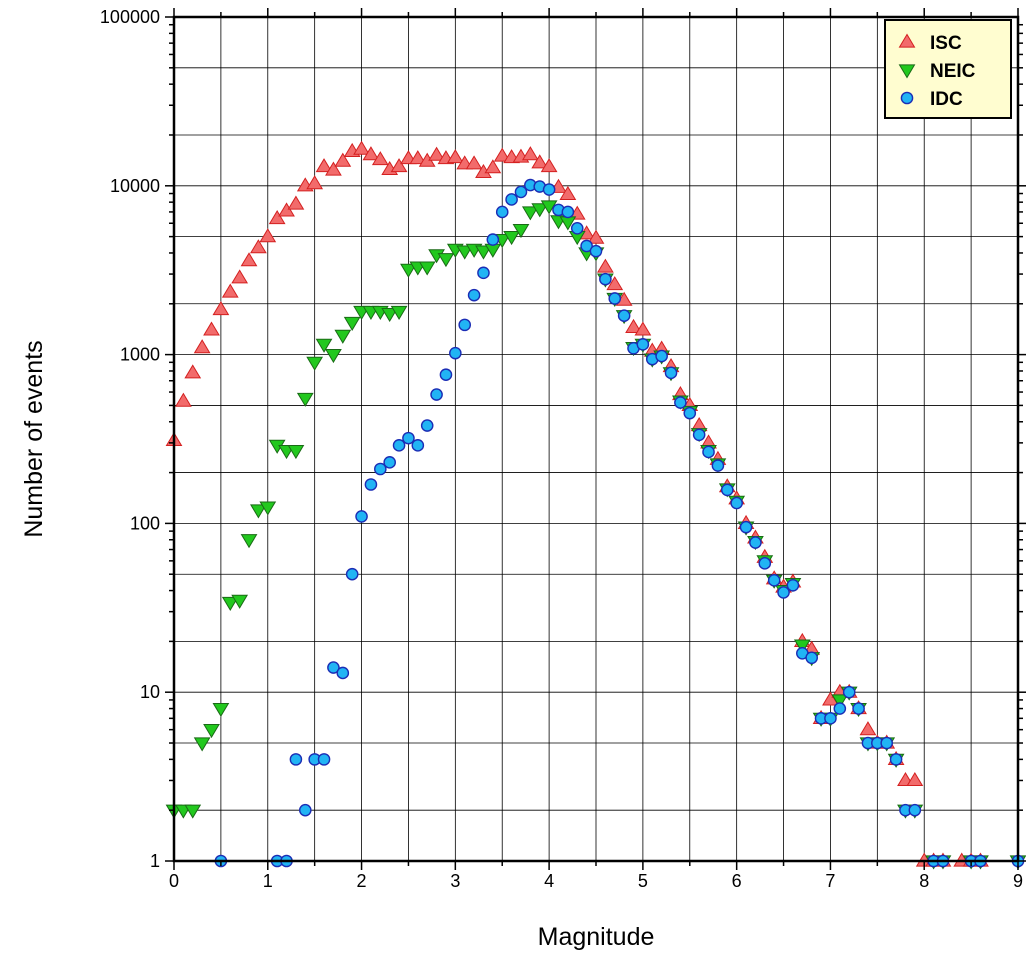 The image size is (1026, 957). Describe the element at coordinates (946, 99) in the screenshot. I see `legend-label-idc: IDC` at that location.